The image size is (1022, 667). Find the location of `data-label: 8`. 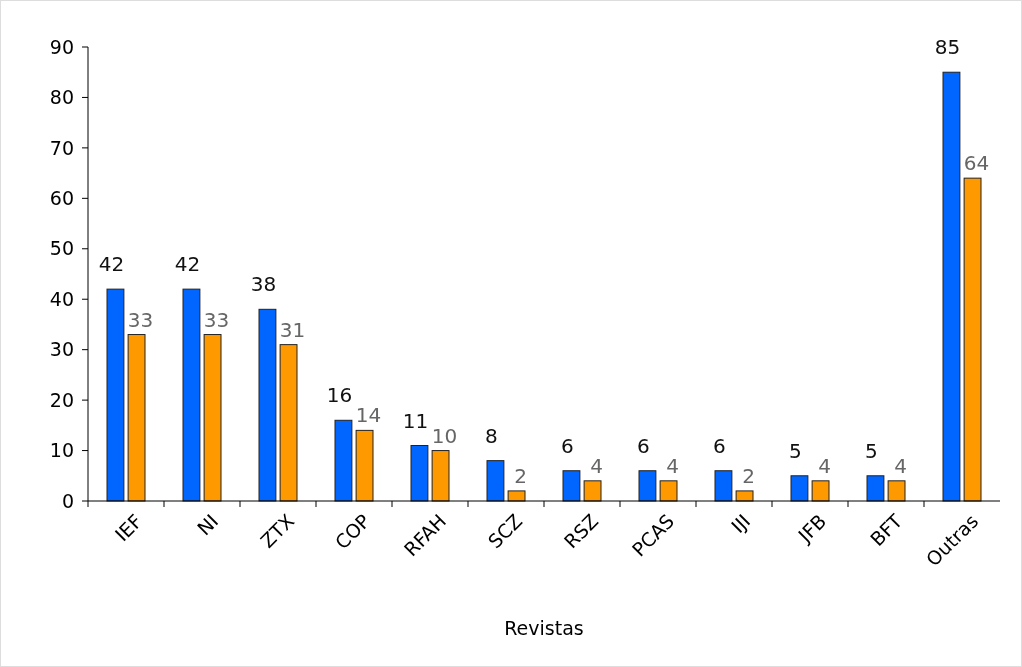

data-label: 8 is located at coordinates (491, 435).